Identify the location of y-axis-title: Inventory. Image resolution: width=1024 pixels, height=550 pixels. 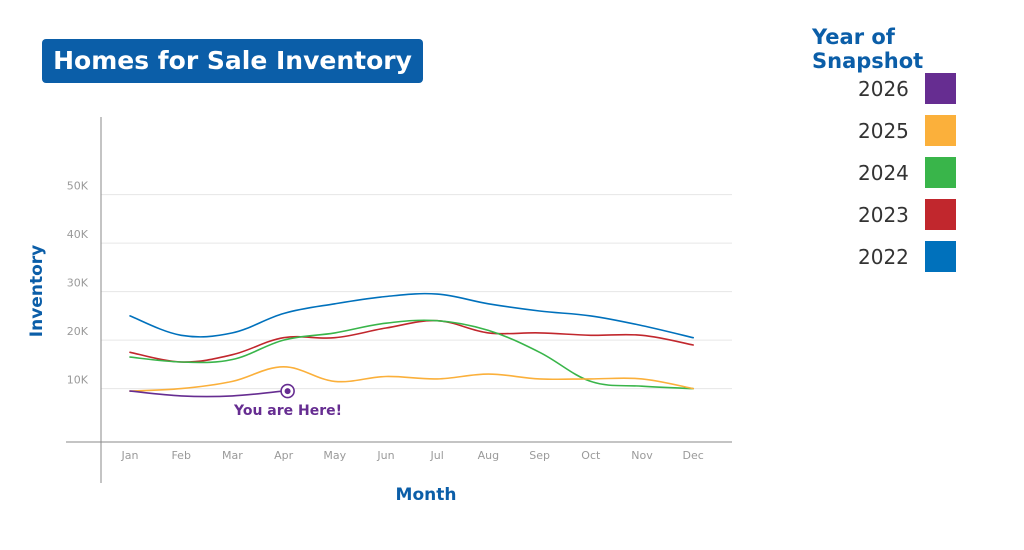
(37, 291).